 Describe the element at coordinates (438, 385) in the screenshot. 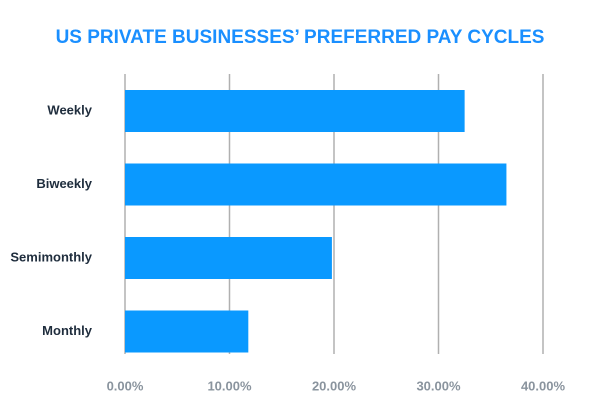

I see `x-tick-label: 30.00%` at that location.